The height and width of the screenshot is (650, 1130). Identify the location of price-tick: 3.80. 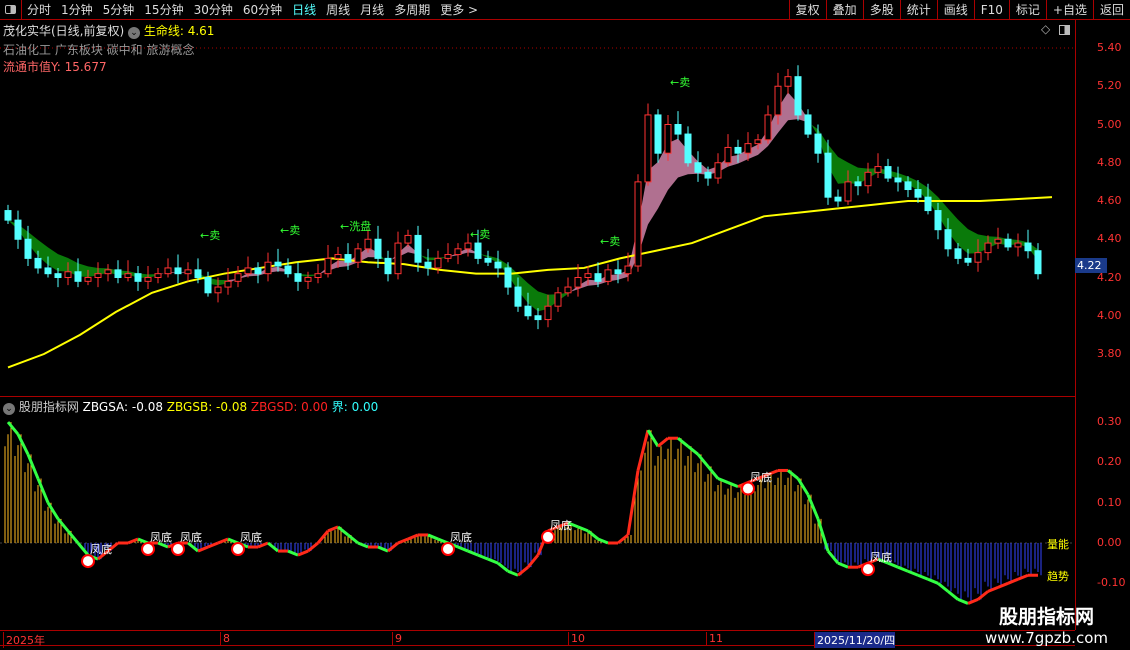
(1109, 353).